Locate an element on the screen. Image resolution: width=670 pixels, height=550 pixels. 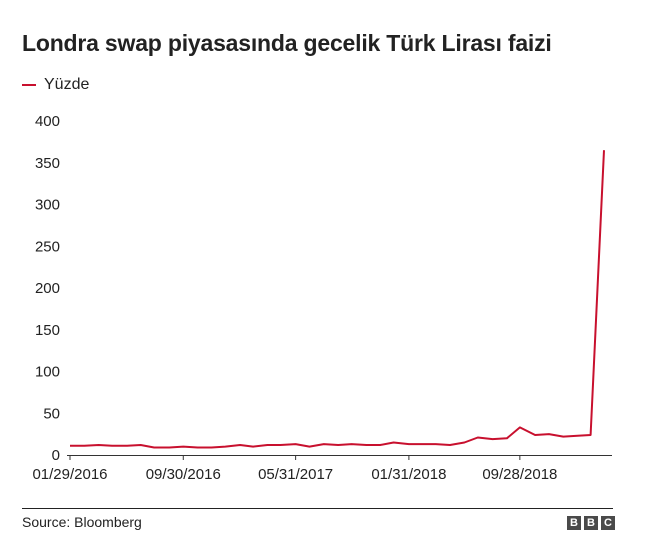
legend-swatch is located at coordinates (29, 85).